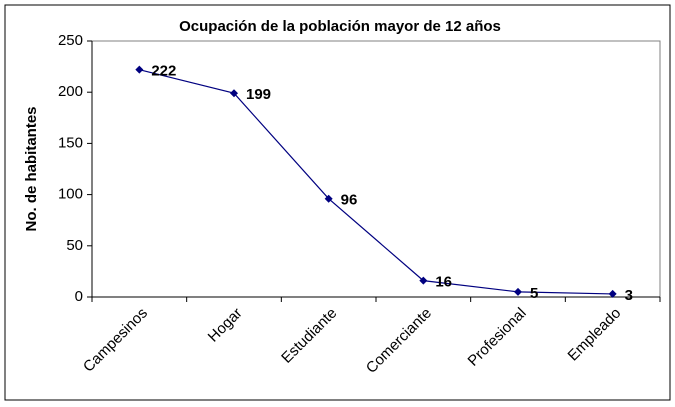  Describe the element at coordinates (79, 296) in the screenshot. I see `y-tick-label: 0` at that location.